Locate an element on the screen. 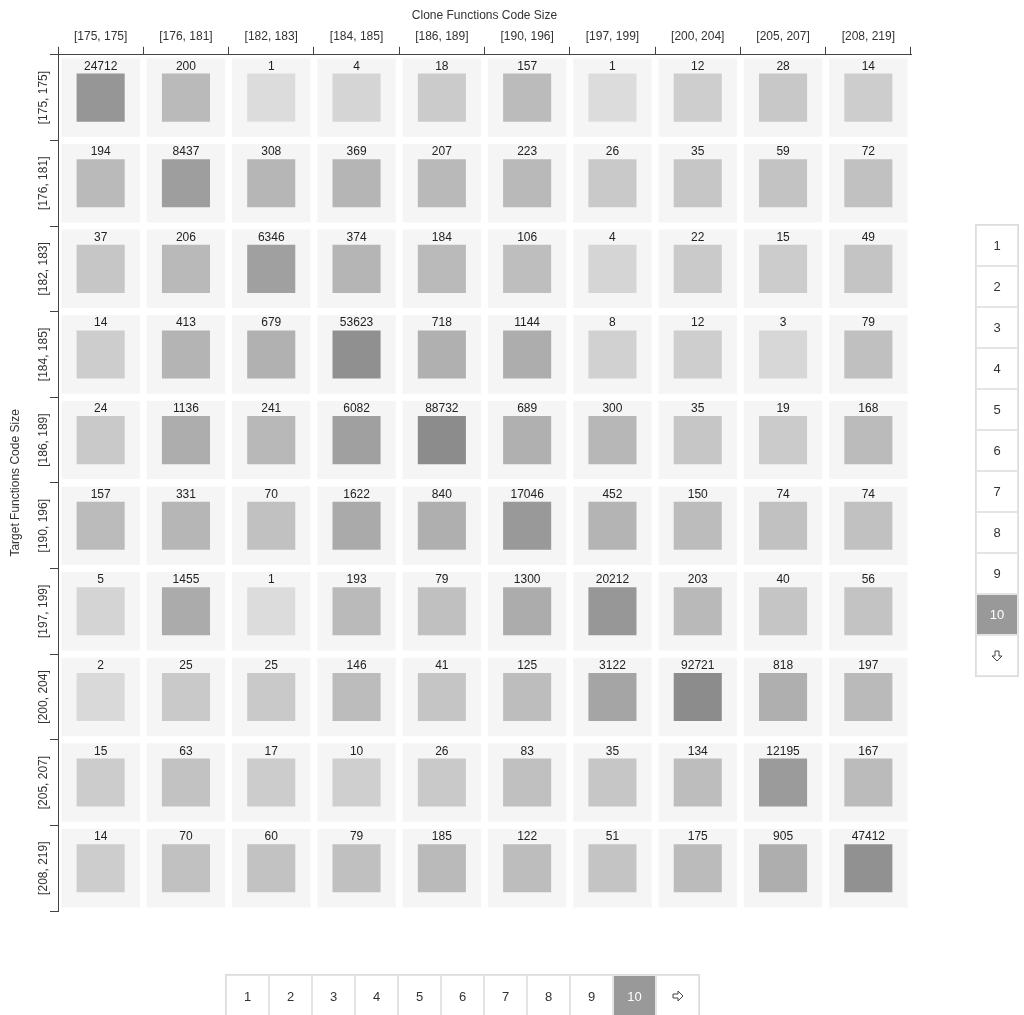 The height and width of the screenshot is (1015, 1024). data-label: 905 is located at coordinates (783, 836).